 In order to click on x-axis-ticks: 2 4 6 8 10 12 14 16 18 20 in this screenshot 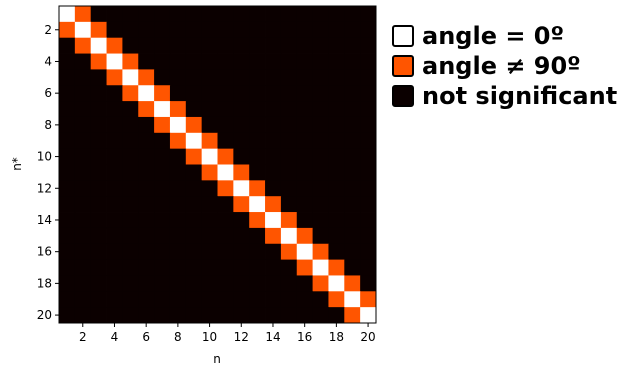, I will do `click(227, 333)`.